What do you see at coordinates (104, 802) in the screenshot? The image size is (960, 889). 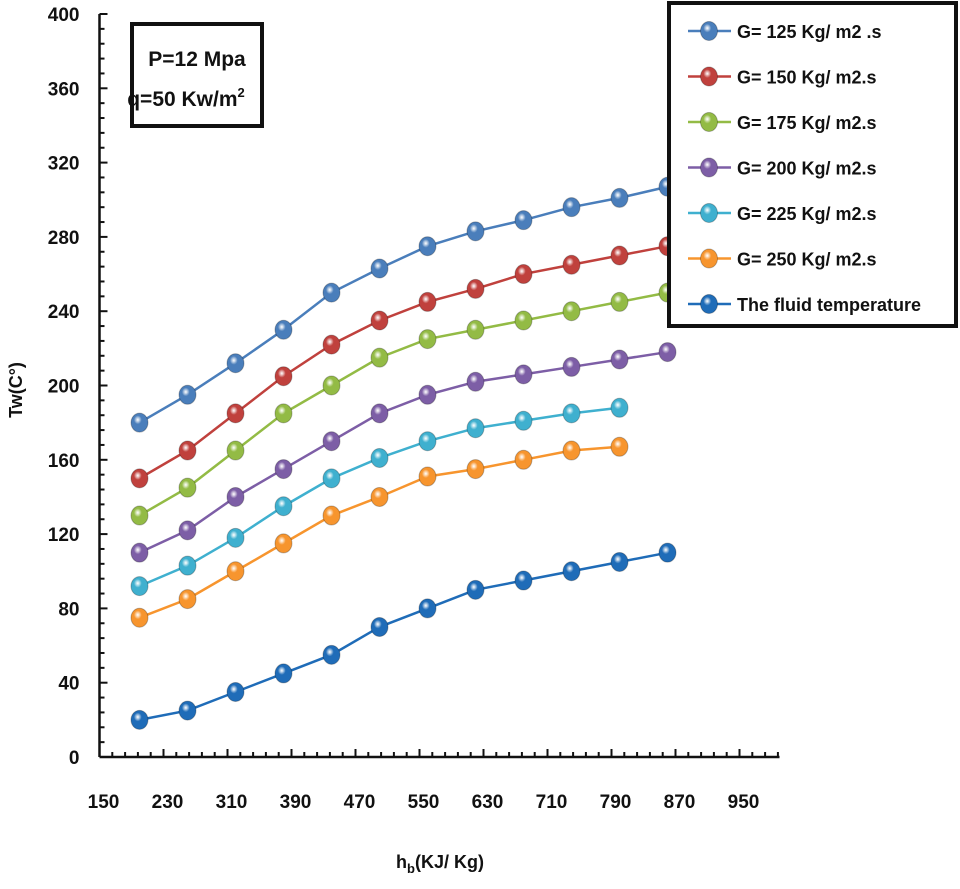 I see `x-tick-label: 150` at bounding box center [104, 802].